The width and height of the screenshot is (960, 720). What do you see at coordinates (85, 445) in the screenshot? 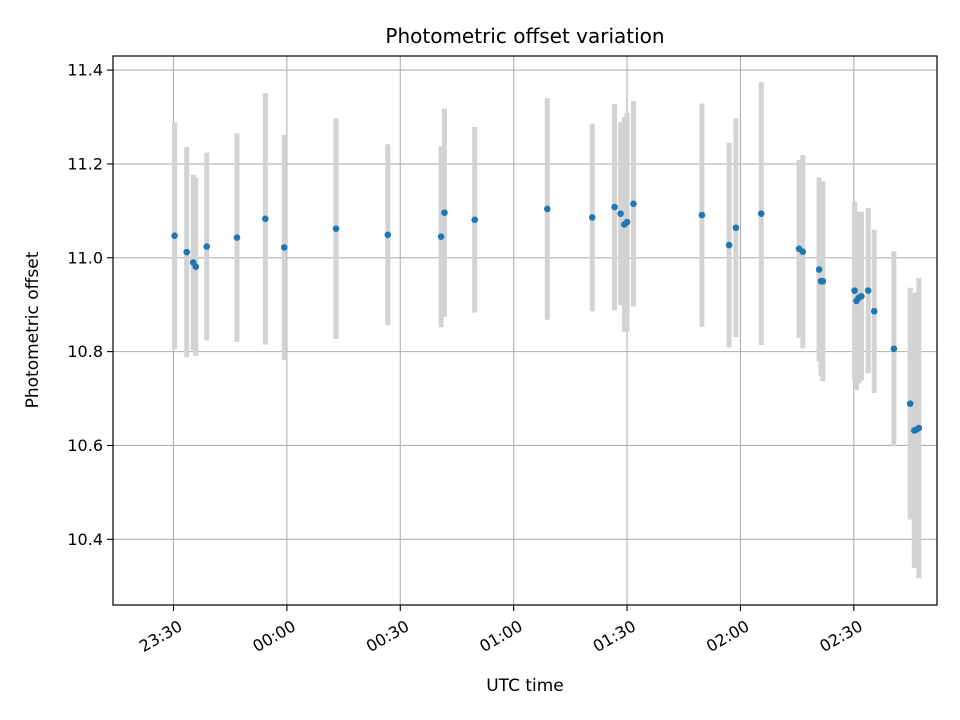
I see `y-tick-label: 10.6` at bounding box center [85, 445].